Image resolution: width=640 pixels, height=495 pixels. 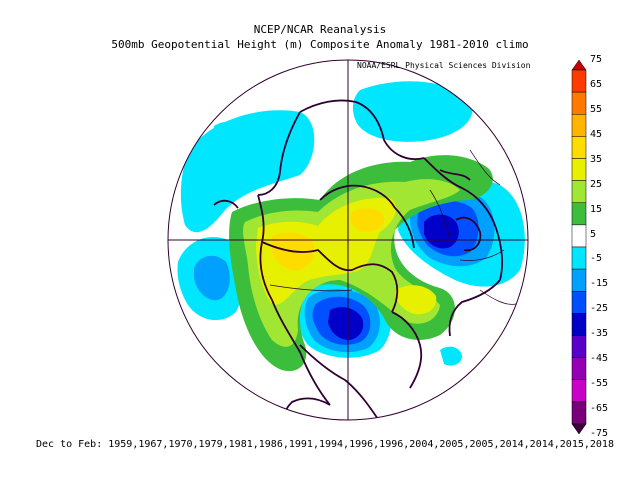 I want to click on colorbar-tick-label: 5, so click(x=593, y=234).